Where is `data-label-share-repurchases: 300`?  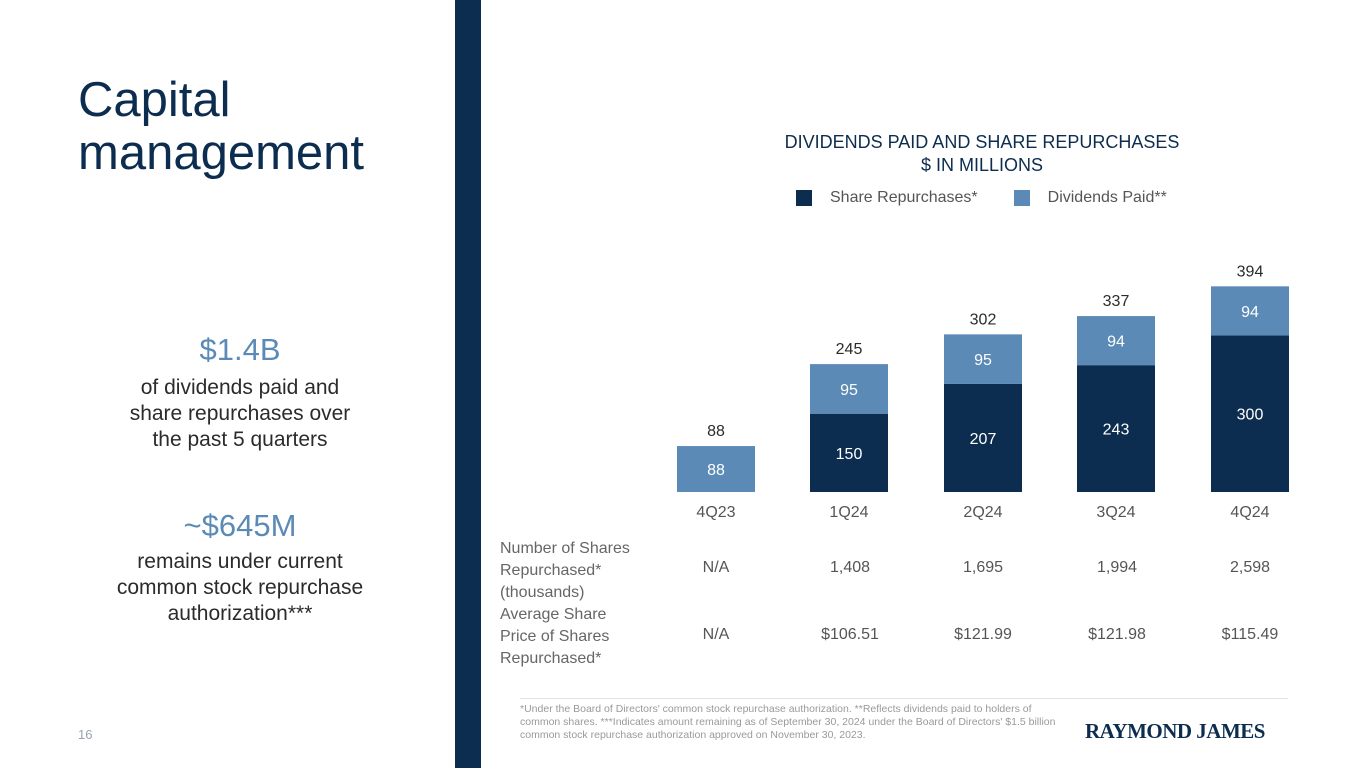
data-label-share-repurchases: 300 is located at coordinates (1250, 415).